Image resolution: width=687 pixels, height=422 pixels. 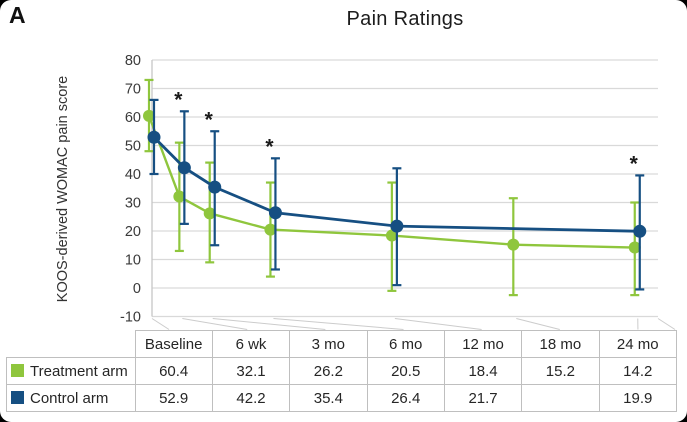 I want to click on table-column-header: 3 mo, so click(x=328, y=344).